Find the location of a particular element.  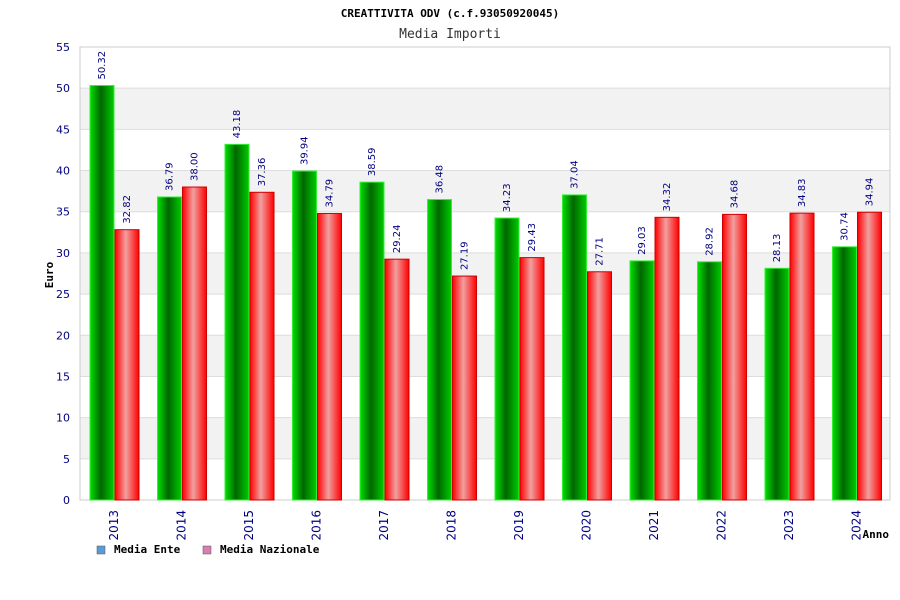

chart-subtitle: Media Importi is located at coordinates (450, 34).